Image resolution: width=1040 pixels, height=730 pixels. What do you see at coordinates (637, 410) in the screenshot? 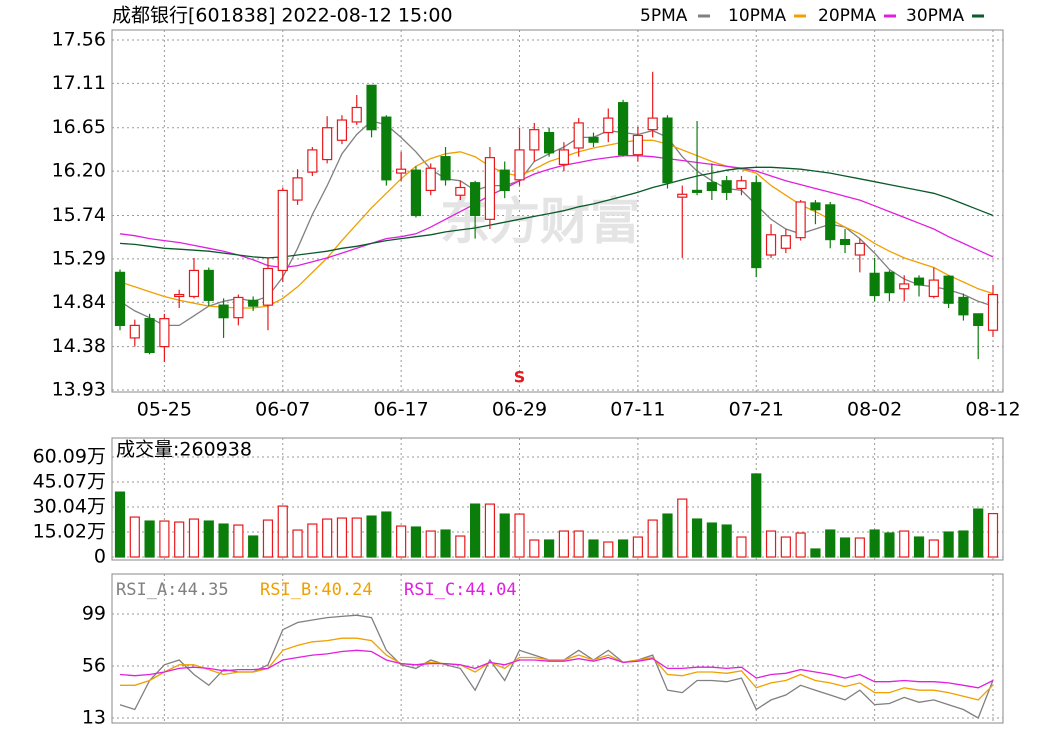
I see `x-tick-label: 07-11` at bounding box center [637, 410].